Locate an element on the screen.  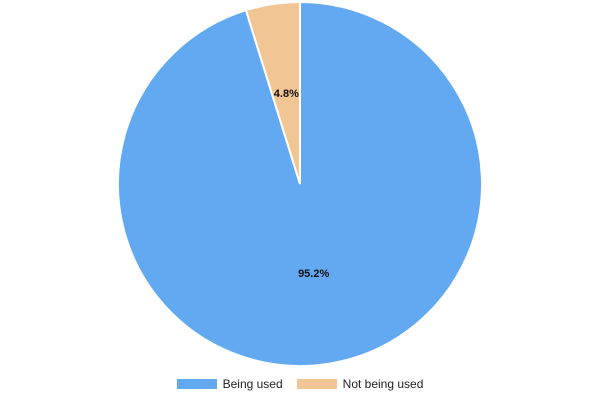
legend-item-not-being-used: Not being used is located at coordinates (360, 384).